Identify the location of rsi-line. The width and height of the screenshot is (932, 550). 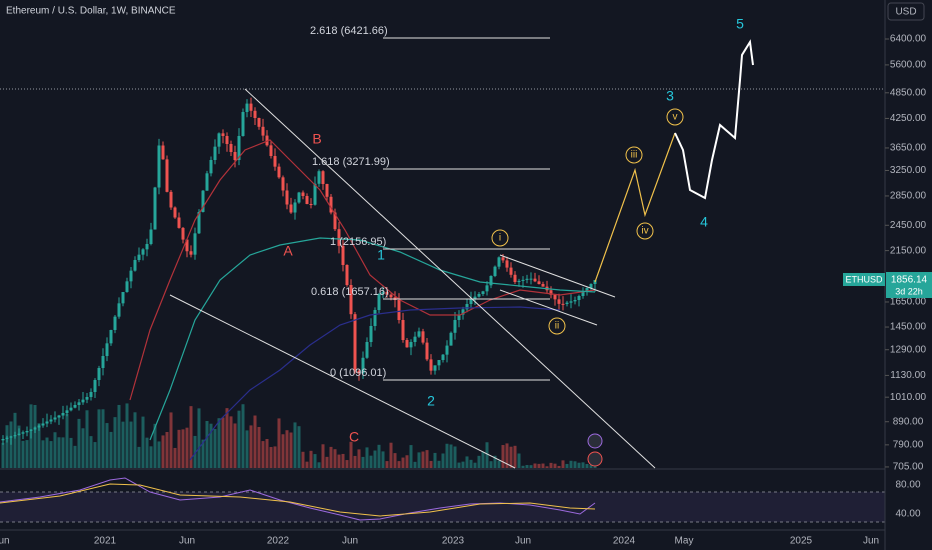
(298, 499).